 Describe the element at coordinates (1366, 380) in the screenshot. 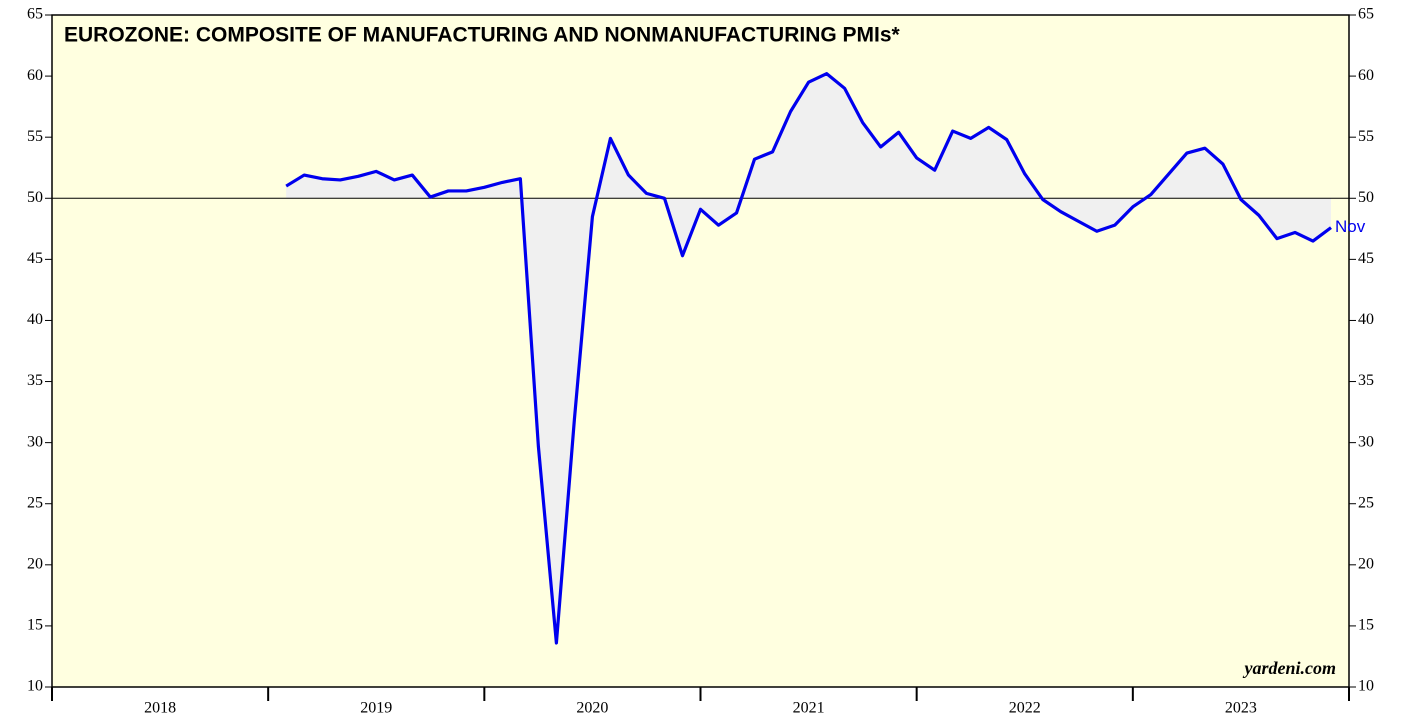

I see `y2-tick-label: 35` at that location.